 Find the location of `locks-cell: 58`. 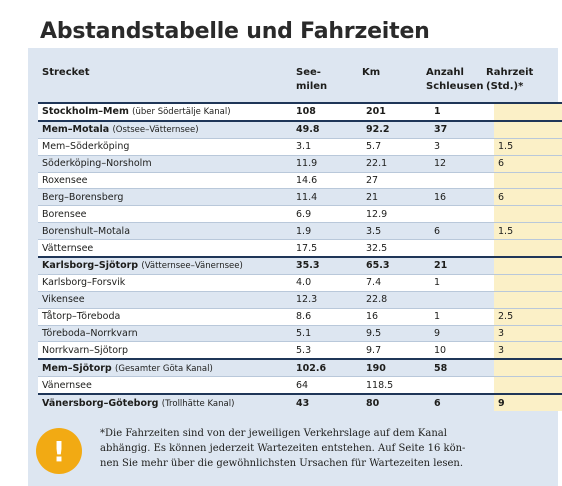

locks-cell: 58 is located at coordinates (462, 367).